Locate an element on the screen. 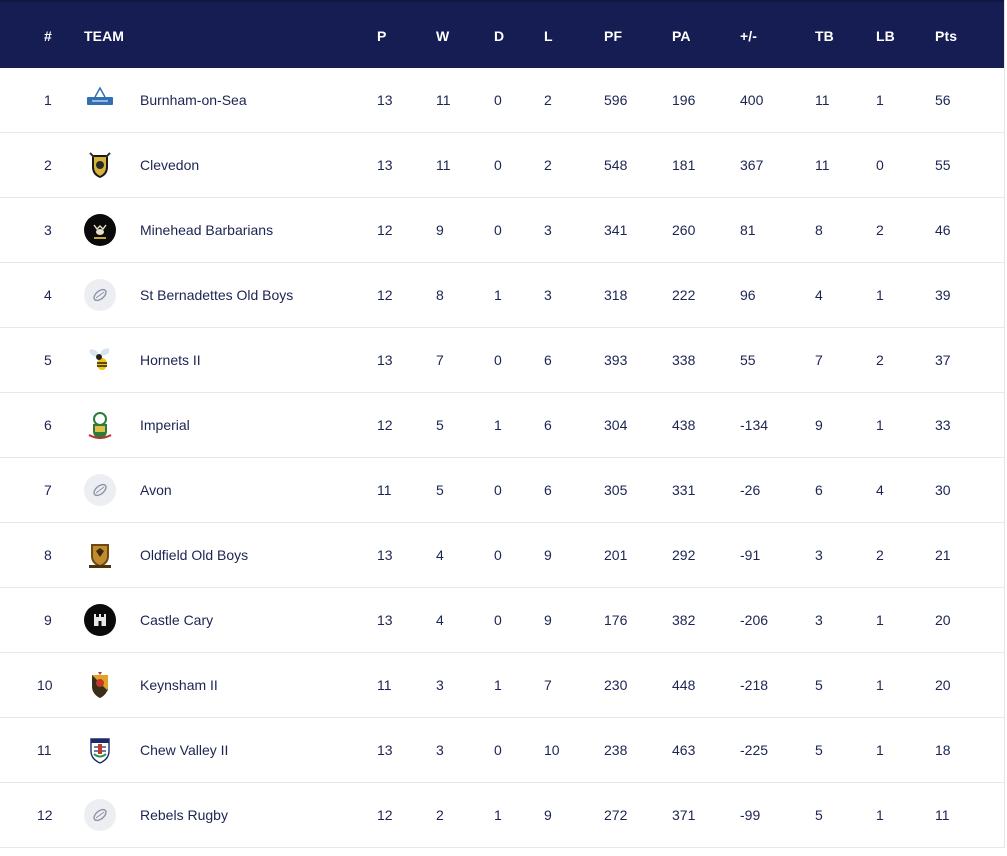 The width and height of the screenshot is (1007, 856). points-against-cell: 463 is located at coordinates (684, 750).